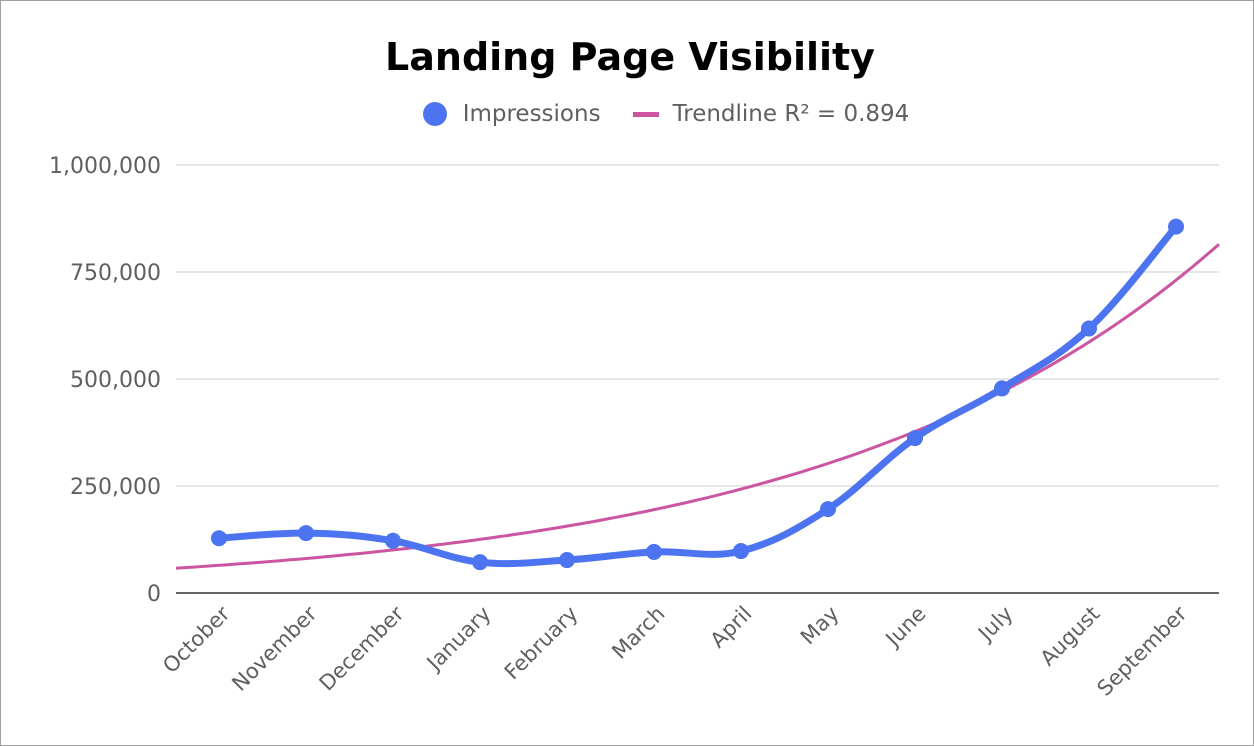 This screenshot has width=1254, height=746. I want to click on y-tick-label: 1,000,000, so click(105, 166).